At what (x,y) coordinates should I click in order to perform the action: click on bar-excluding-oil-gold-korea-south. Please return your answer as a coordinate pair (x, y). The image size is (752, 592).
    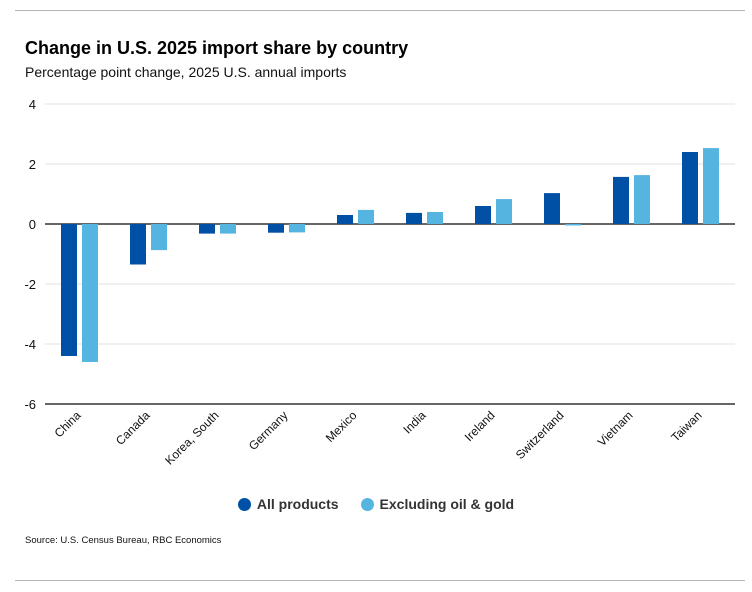
    Looking at the image, I should click on (228, 229).